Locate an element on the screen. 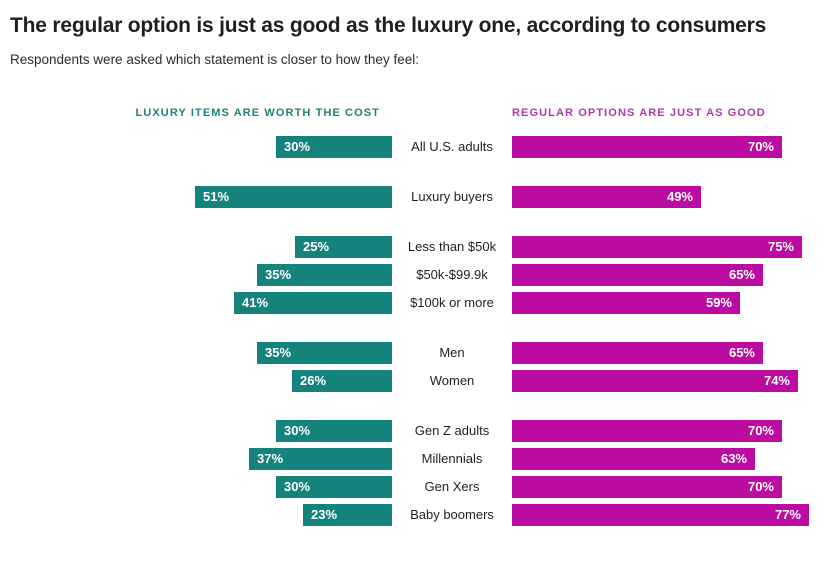 The image size is (837, 576). chart-row: 26% Women 74% is located at coordinates (420, 381).